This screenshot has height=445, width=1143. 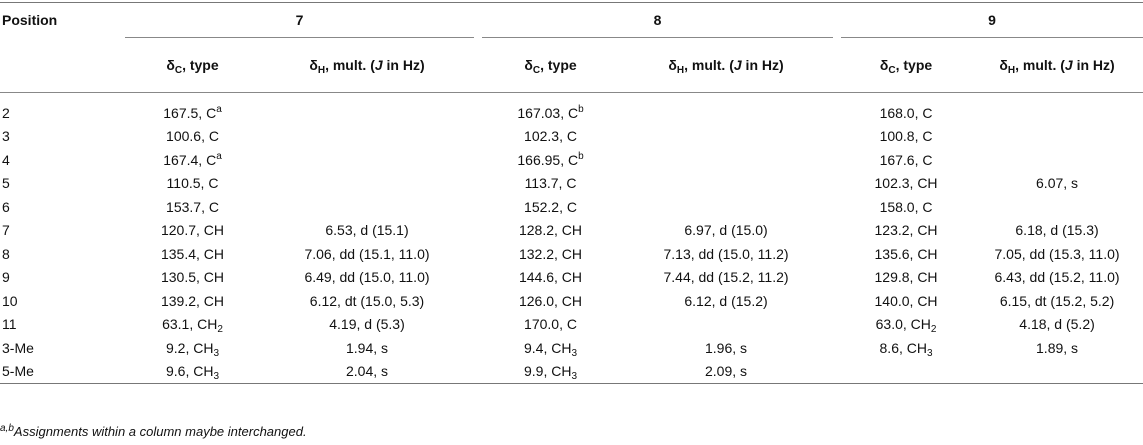 I want to click on delta-c-value: 144.6, CH, so click(x=550, y=277).